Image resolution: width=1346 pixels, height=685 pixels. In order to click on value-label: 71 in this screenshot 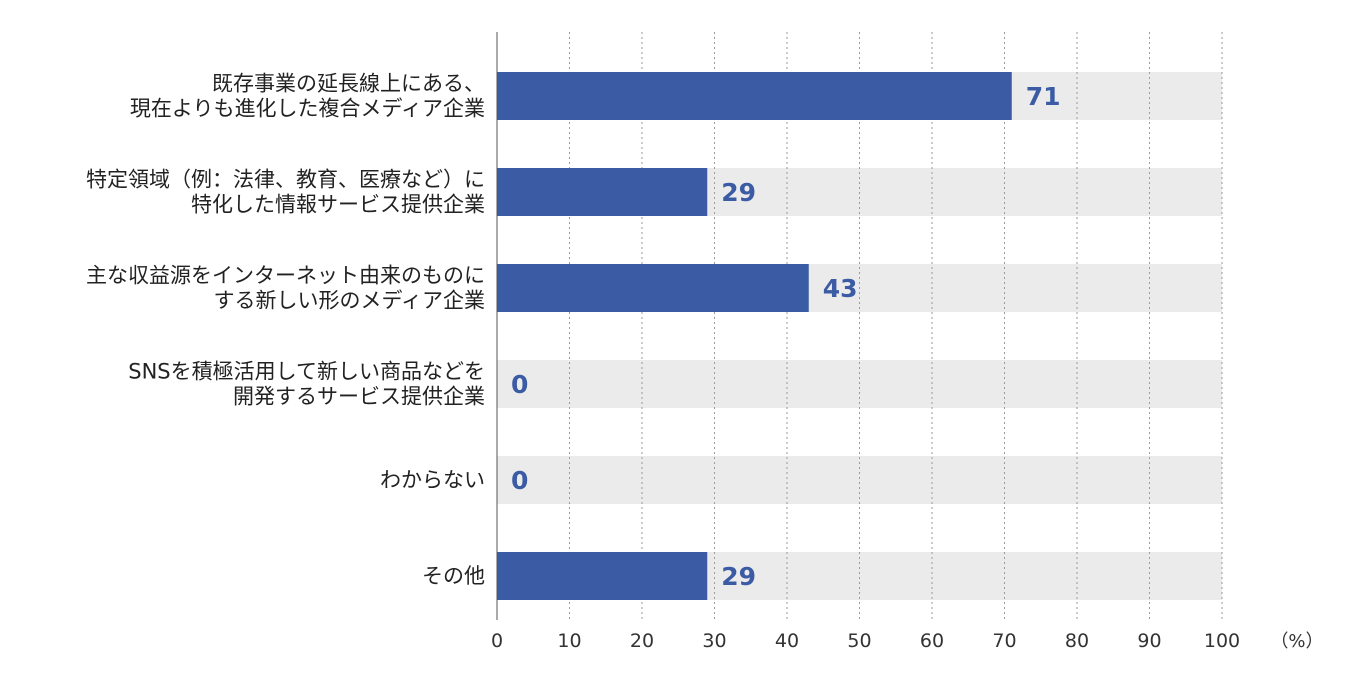, I will do `click(1043, 96)`.